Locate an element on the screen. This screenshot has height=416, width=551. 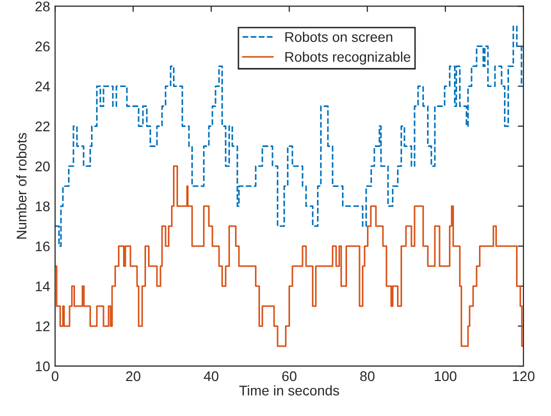
y-axis-title: Number of robots is located at coordinates (21, 186).